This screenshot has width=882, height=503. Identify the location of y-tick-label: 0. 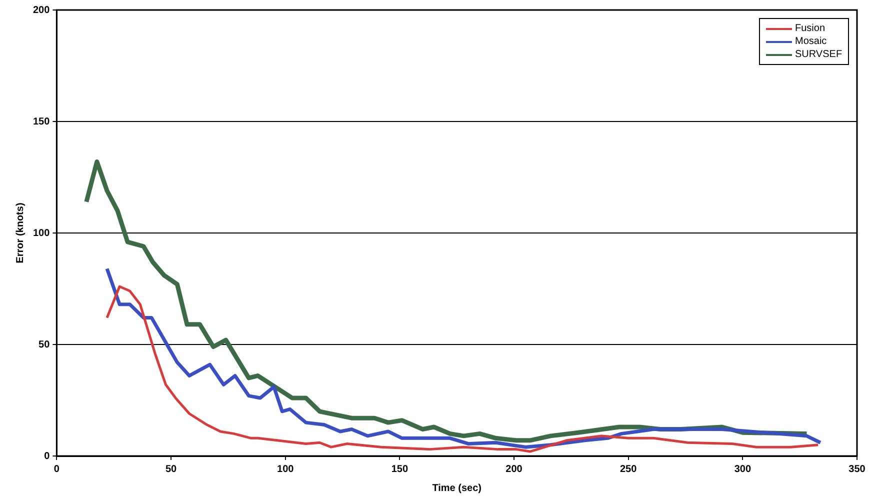
(47, 456).